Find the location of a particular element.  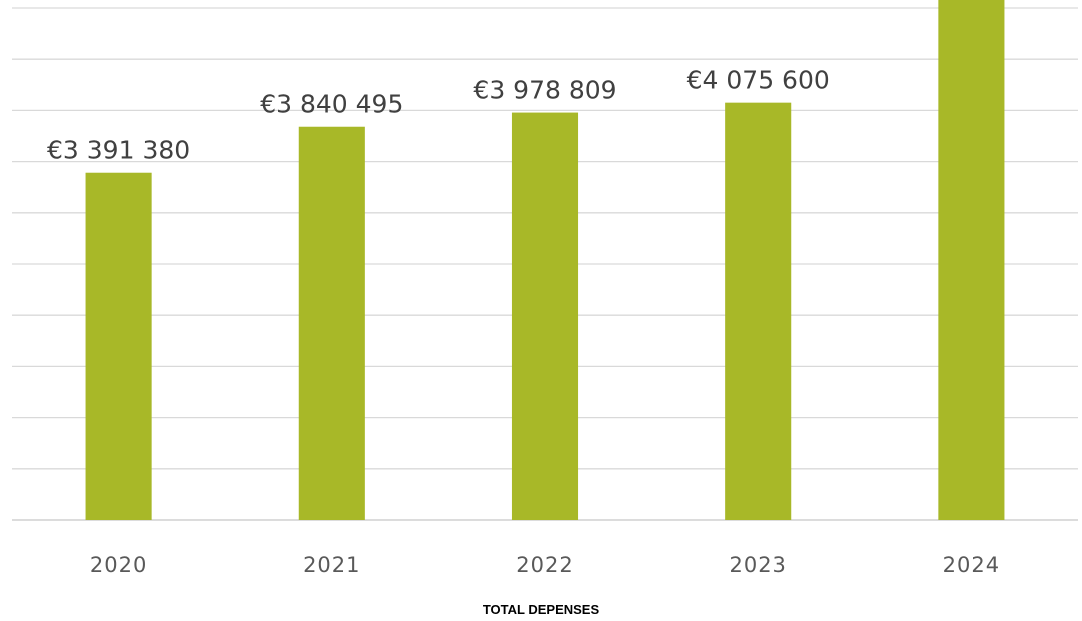

bar-2024 is located at coordinates (971, 260).